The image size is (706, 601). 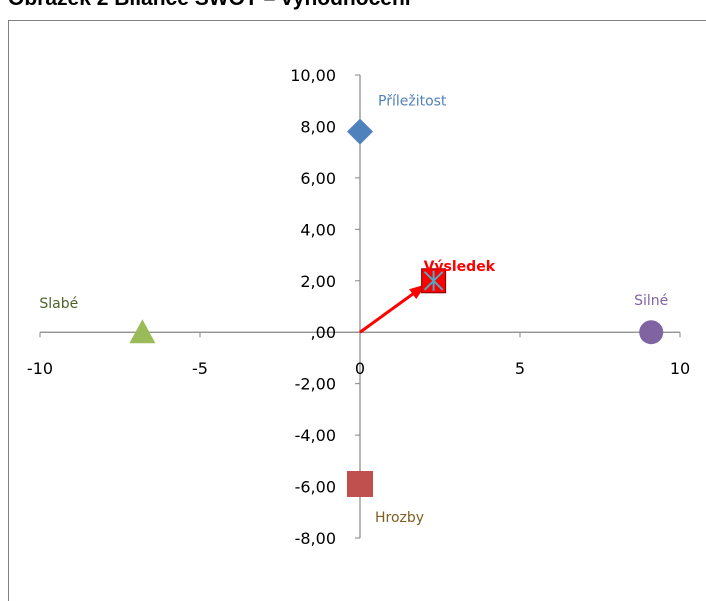 What do you see at coordinates (323, 332) in the screenshot?
I see `y-tick-label: ,00` at bounding box center [323, 332].